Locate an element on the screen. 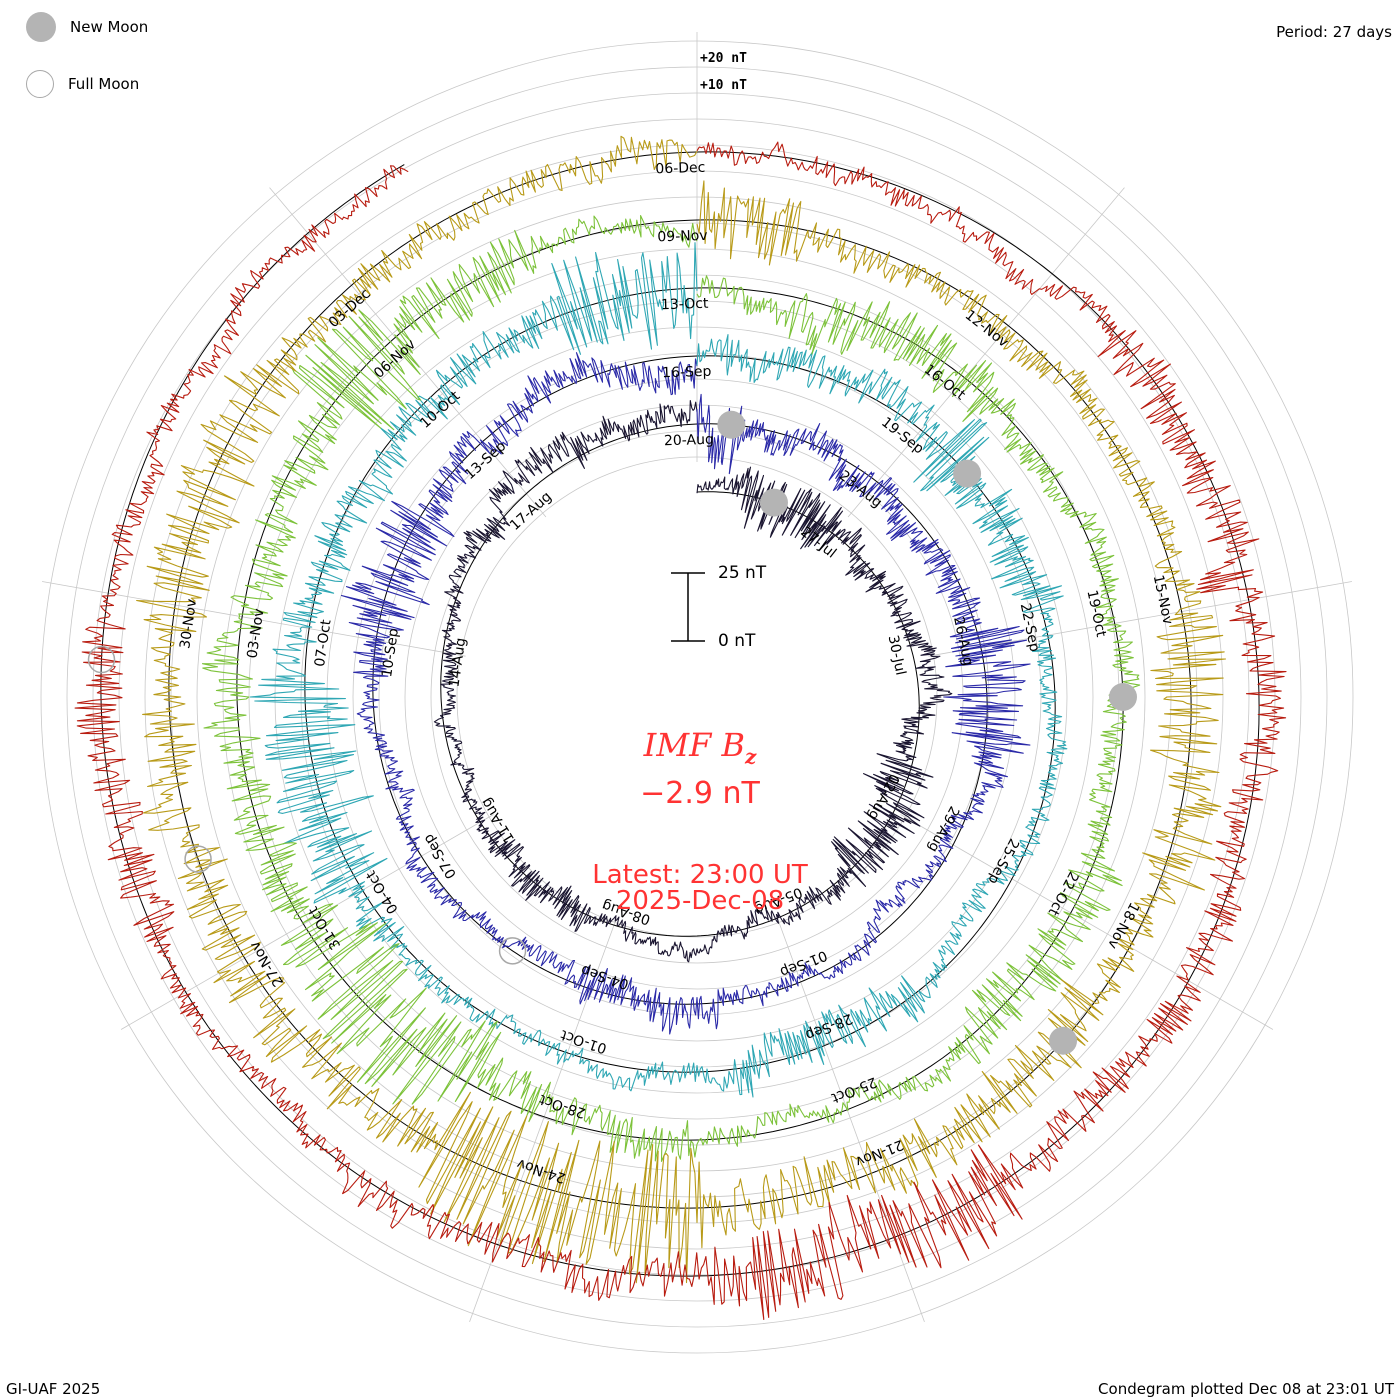 Image resolution: width=1400 pixels, height=1400 pixels. plot-timestamp: Condegram plotted Dec 08 at 23:01 UT is located at coordinates (1246, 1389).